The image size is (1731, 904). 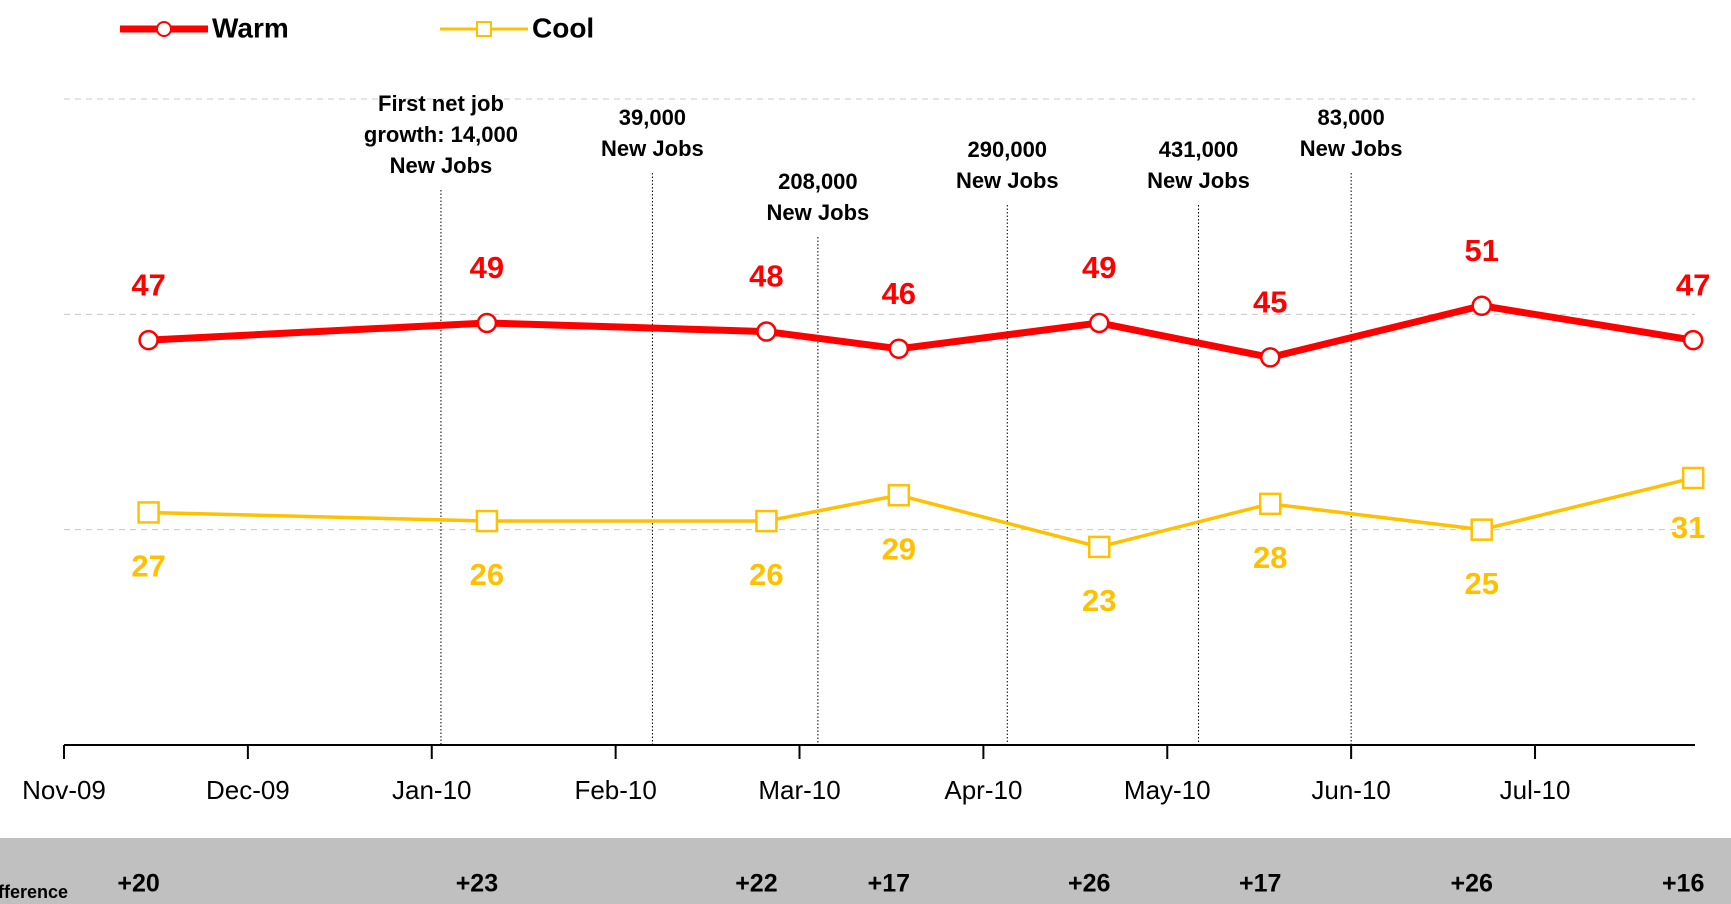 I want to click on x-tick-label: Apr-10, so click(x=983, y=790).